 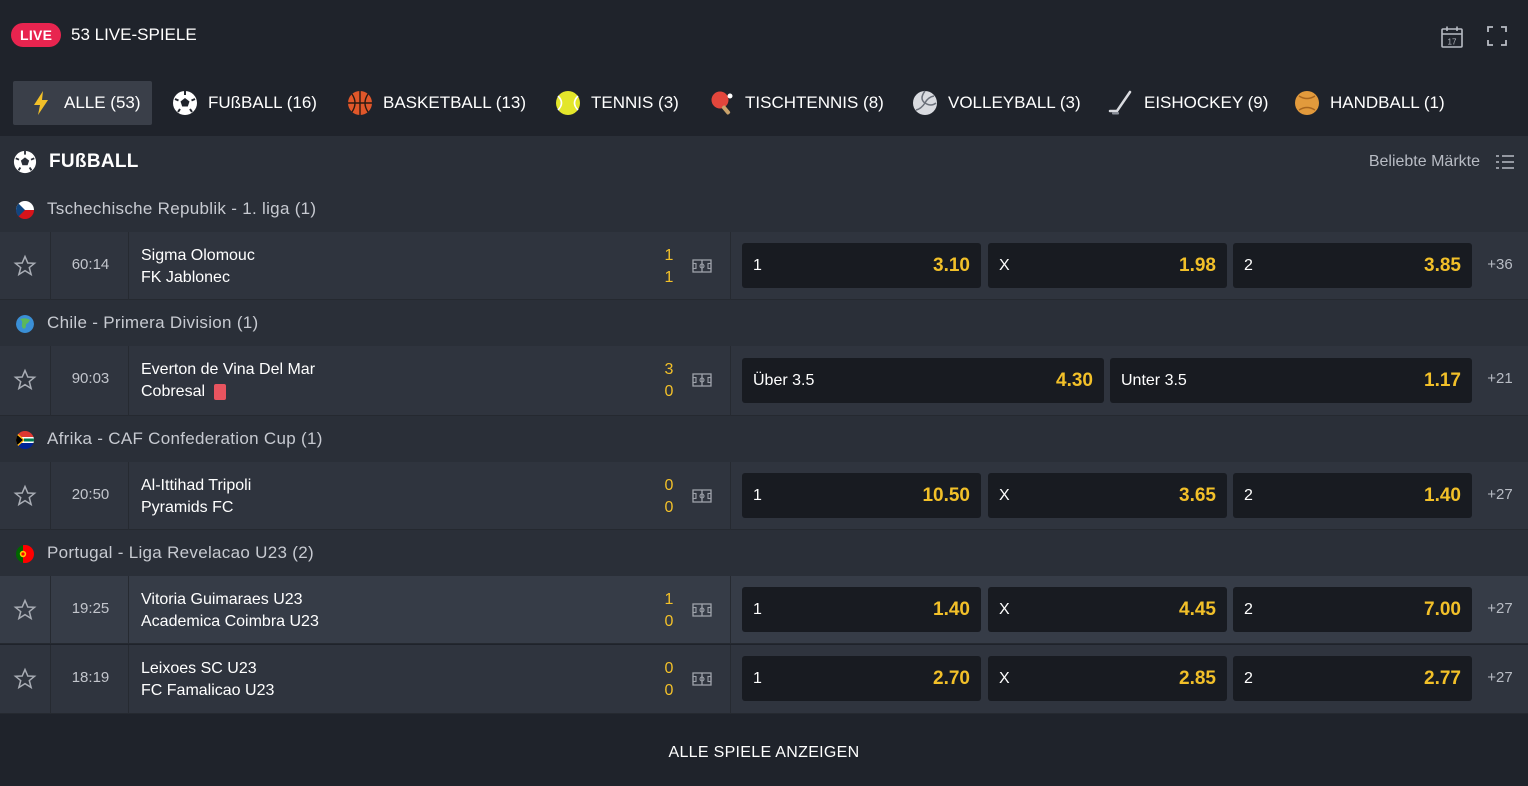 What do you see at coordinates (764, 553) in the screenshot?
I see `league-header: Portugal - Liga Revelacao U23 (2)` at bounding box center [764, 553].